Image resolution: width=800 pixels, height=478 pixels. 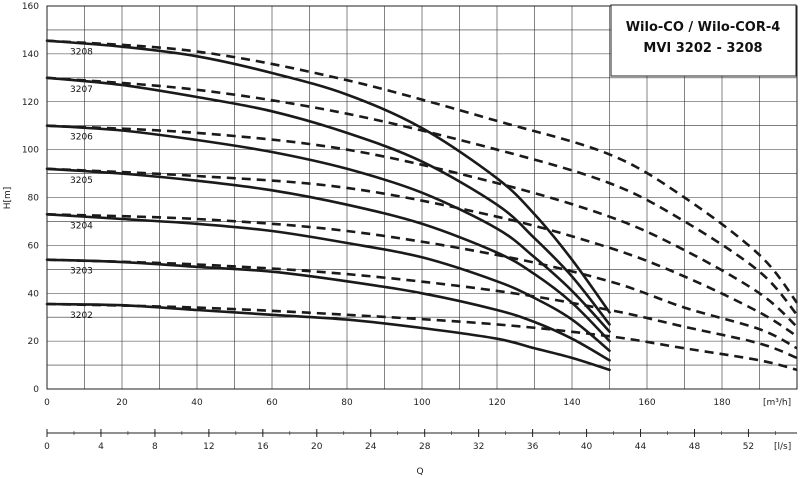 I want to click on title-box-frame, so click(x=703, y=40).